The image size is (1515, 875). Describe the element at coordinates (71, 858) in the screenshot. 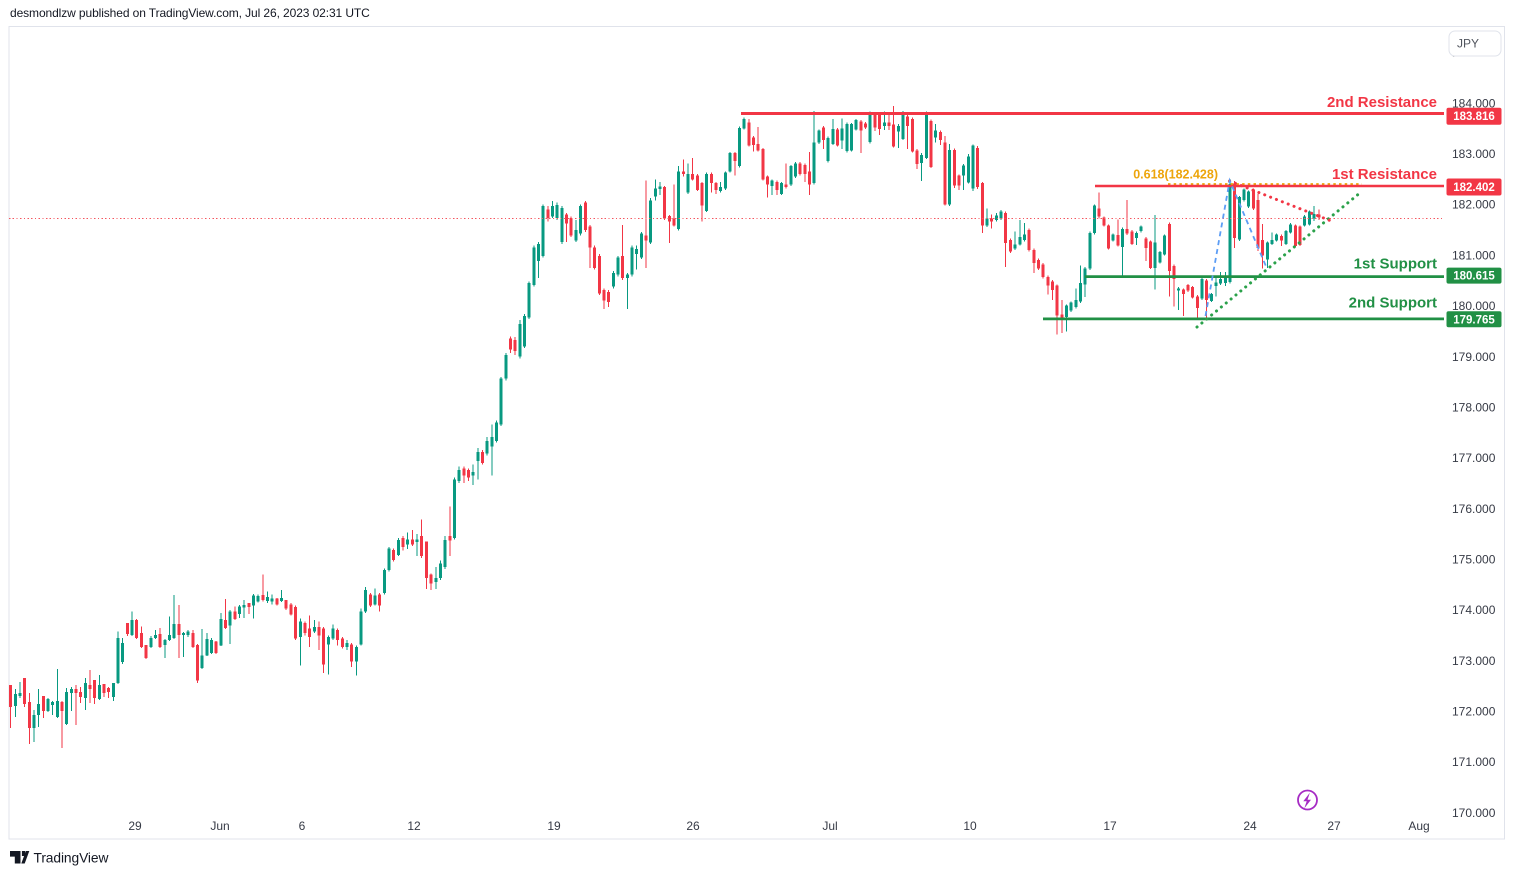

I see `svg-text: TradingView` at that location.